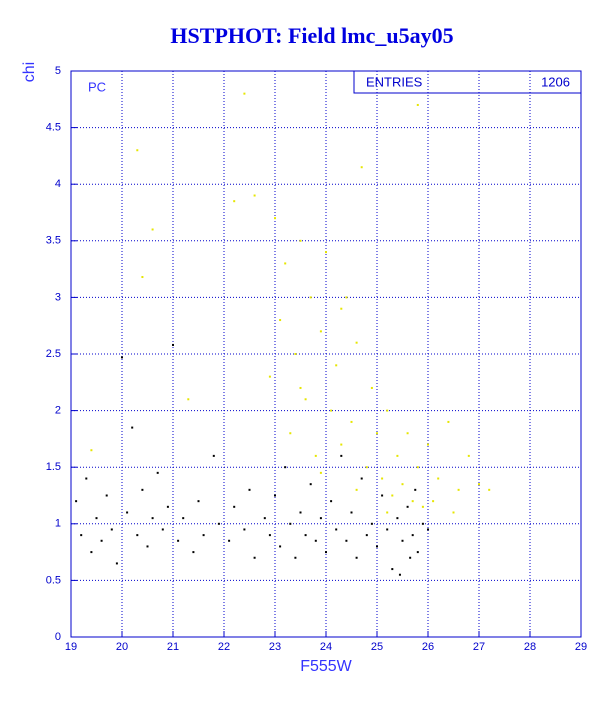 Image resolution: width=612 pixels, height=709 pixels. I want to click on stats-value: 1206, so click(555, 81).